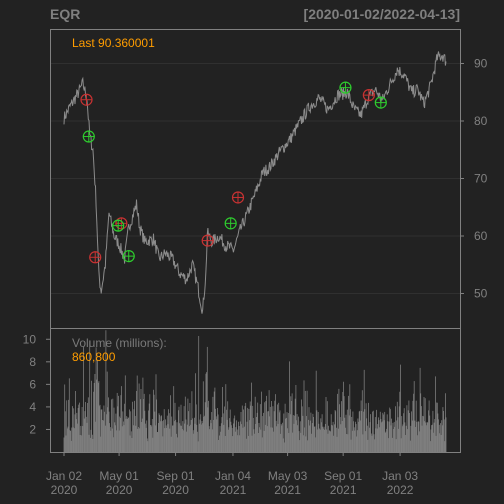 The image size is (504, 504). Describe the element at coordinates (113, 43) in the screenshot. I see `last-price-label: Last 90.360001` at that location.